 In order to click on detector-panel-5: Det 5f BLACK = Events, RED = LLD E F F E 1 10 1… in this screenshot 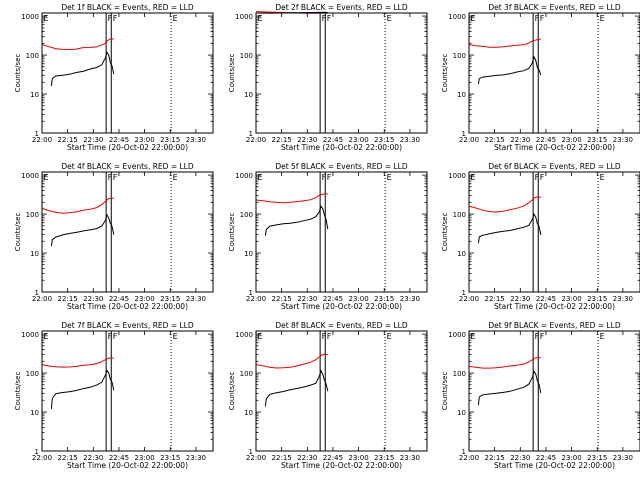, I will do `click(328, 236)`.